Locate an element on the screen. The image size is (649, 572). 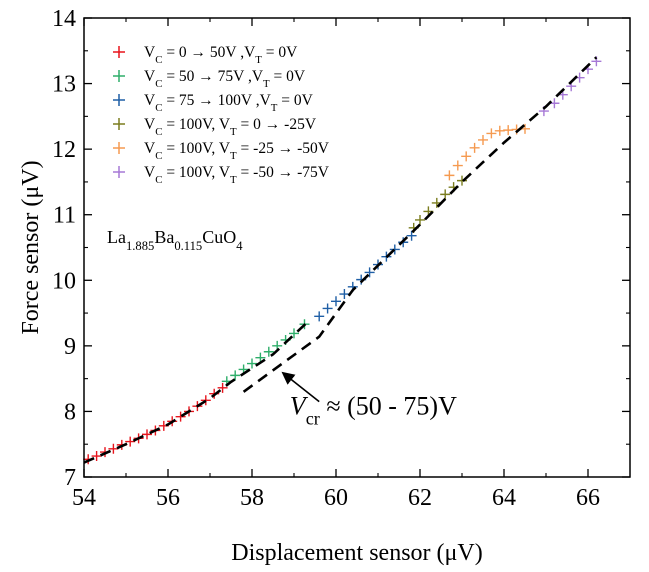
x-tick-label: 60 is located at coordinates (336, 498).